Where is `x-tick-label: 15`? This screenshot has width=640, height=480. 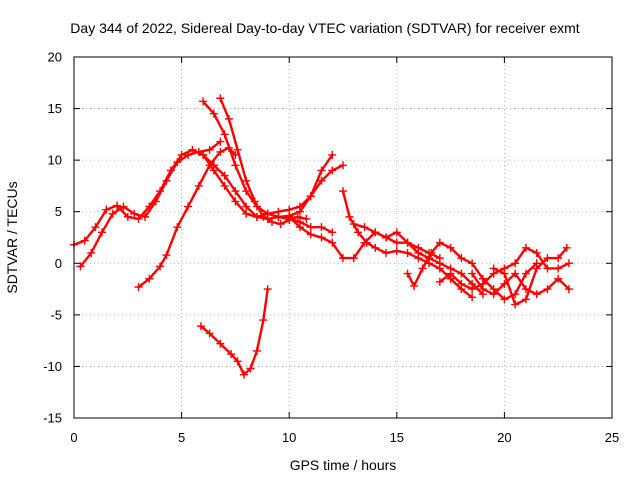 x-tick-label: 15 is located at coordinates (397, 437).